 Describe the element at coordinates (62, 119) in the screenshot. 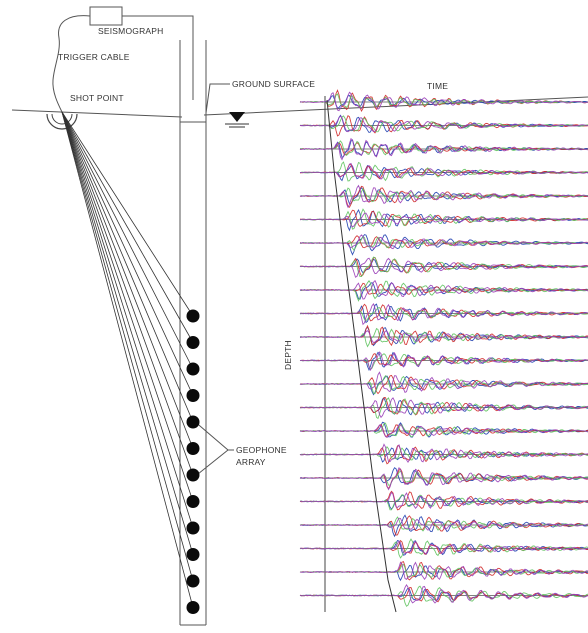

I see `shot-point-symbol-inner` at that location.